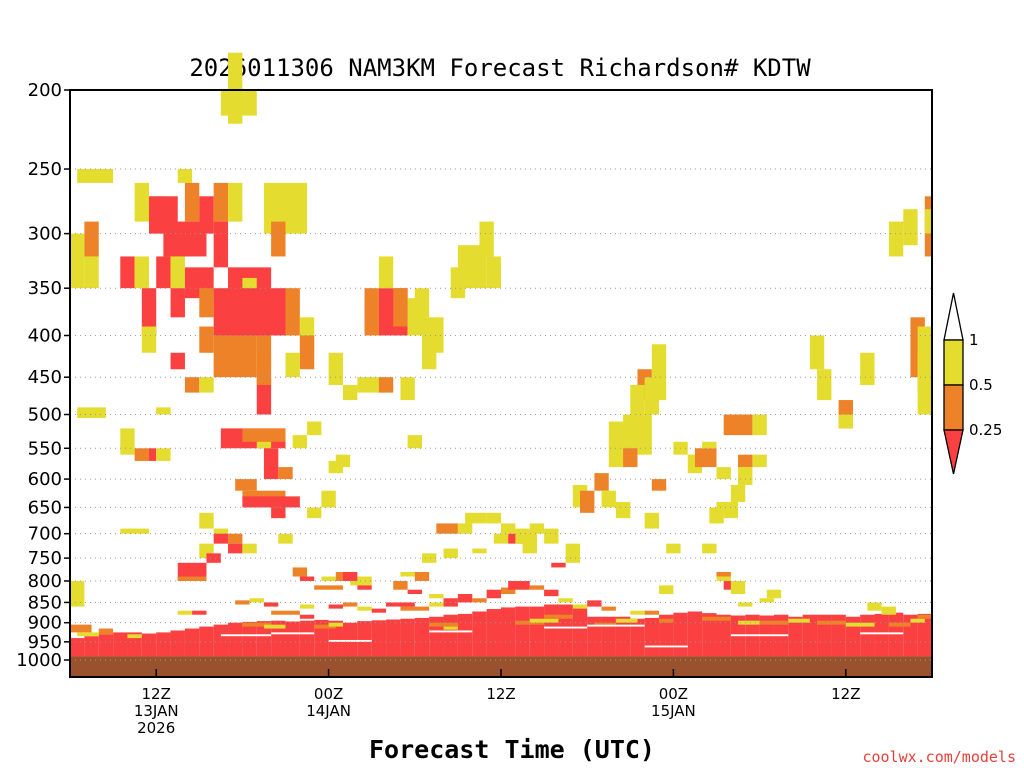 Image resolution: width=1024 pixels, height=768 pixels. Describe the element at coordinates (45, 479) in the screenshot. I see `y-tick-label: 600` at that location.